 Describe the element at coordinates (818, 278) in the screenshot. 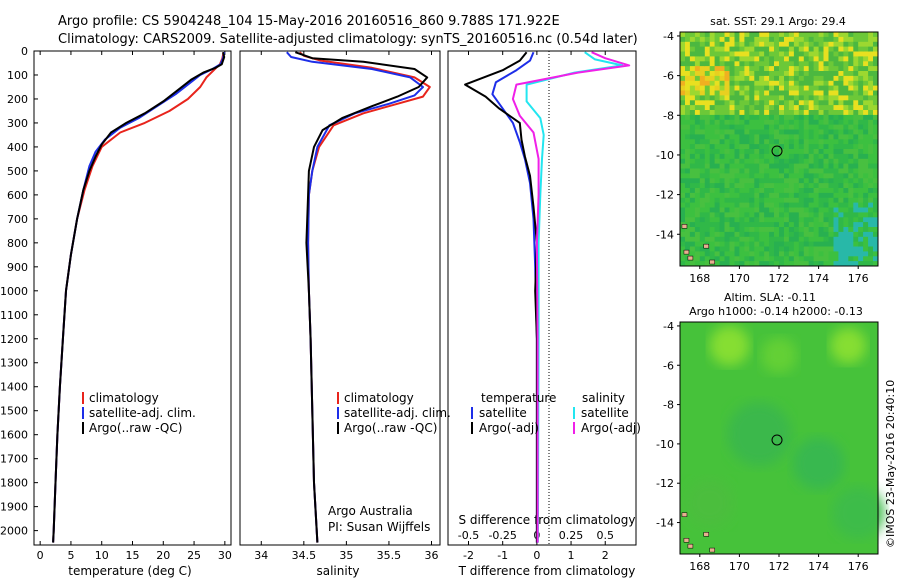

I see `lon-tick-label: 174` at that location.